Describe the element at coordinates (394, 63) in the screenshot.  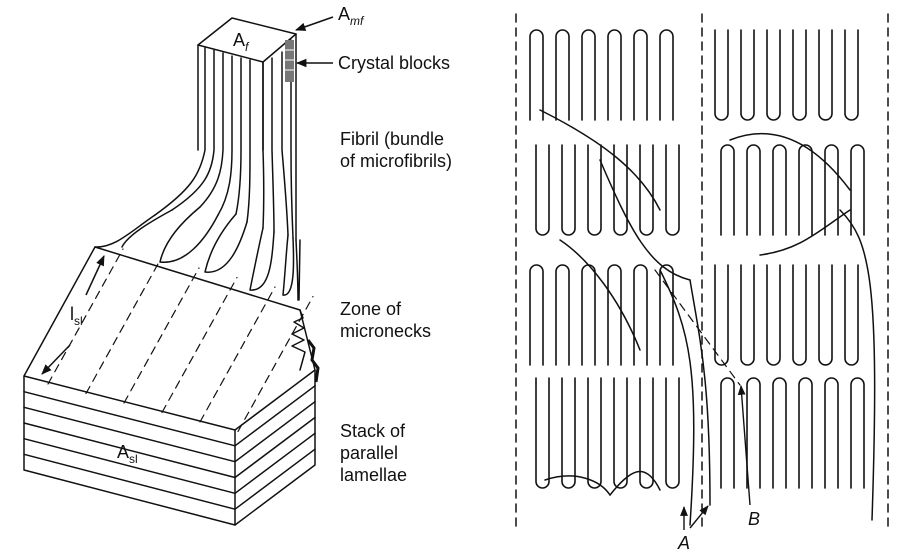
I see `crystal-blocks-label: Crystal blocks` at that location.